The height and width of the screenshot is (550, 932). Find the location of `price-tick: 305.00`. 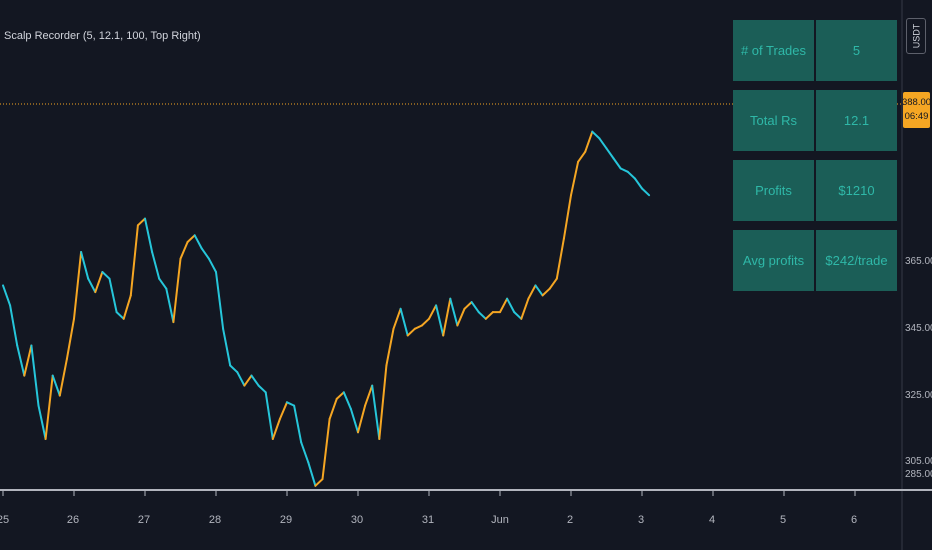

price-tick: 305.00 is located at coordinates (918, 461).